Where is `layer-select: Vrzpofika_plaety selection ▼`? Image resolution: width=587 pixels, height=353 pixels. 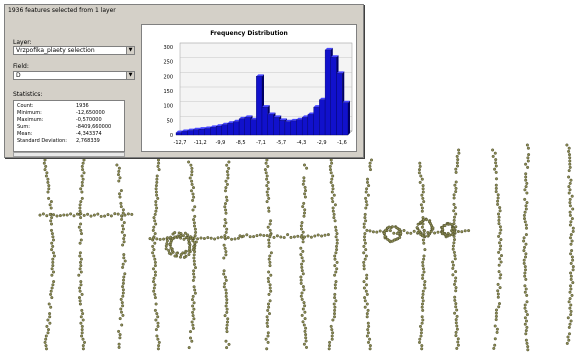 layer-select: Vrzpofika_plaety selection ▼ is located at coordinates (74, 50).